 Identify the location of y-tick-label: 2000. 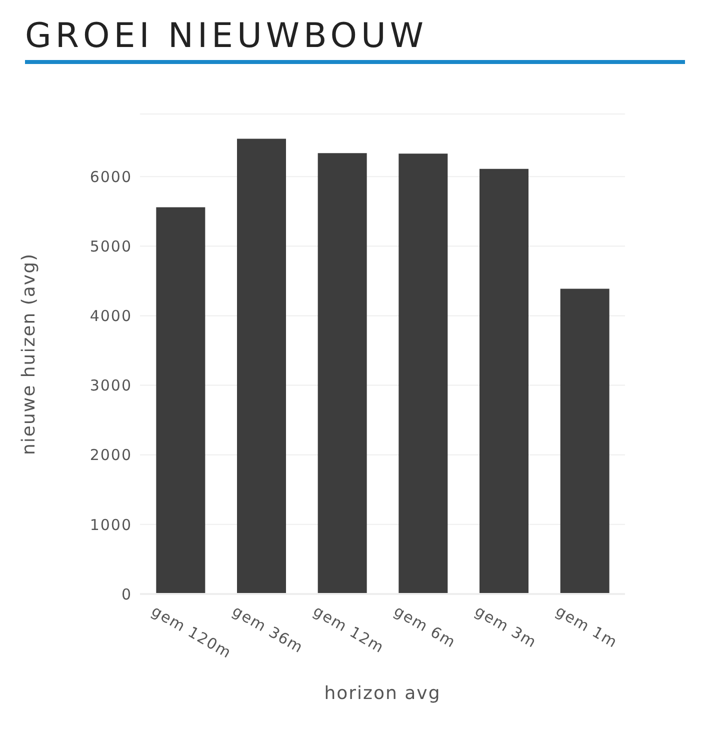
(111, 455).